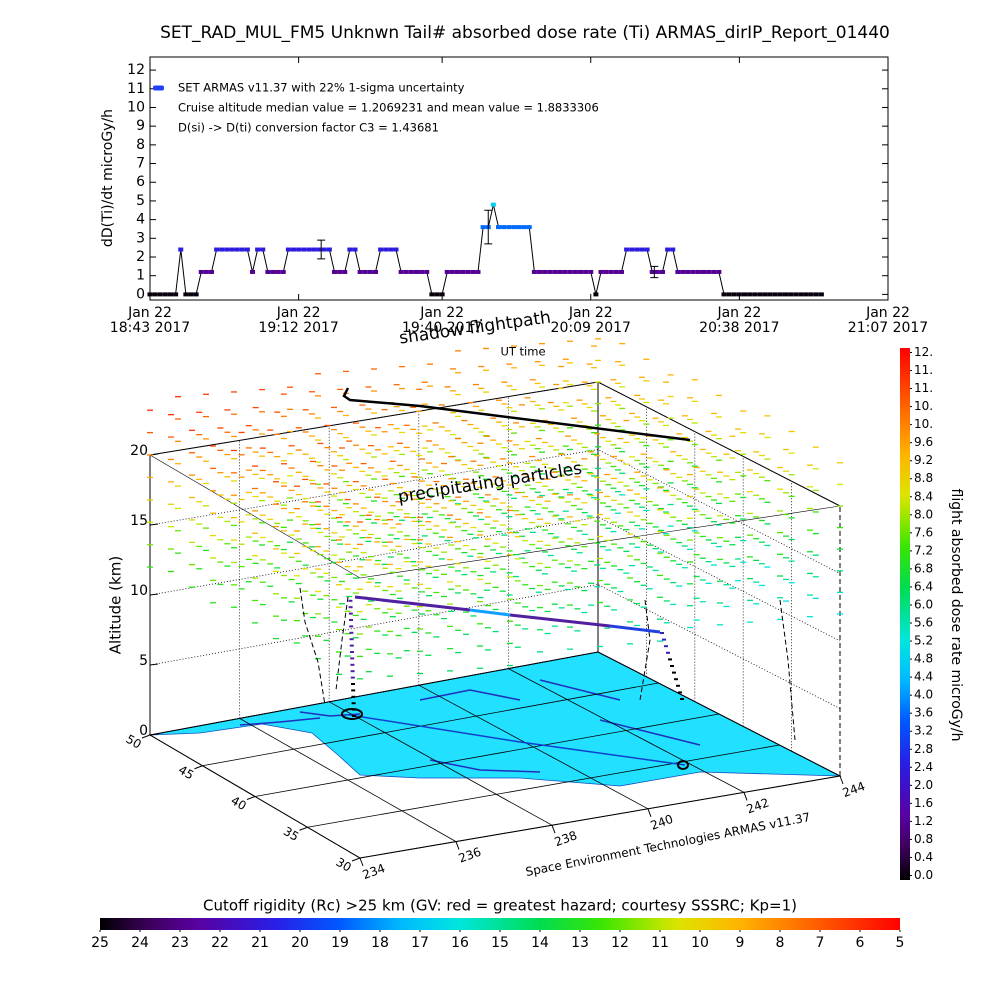 The height and width of the screenshot is (1000, 1000). What do you see at coordinates (140, 126) in the screenshot?
I see `y-tick-label: 9` at bounding box center [140, 126].